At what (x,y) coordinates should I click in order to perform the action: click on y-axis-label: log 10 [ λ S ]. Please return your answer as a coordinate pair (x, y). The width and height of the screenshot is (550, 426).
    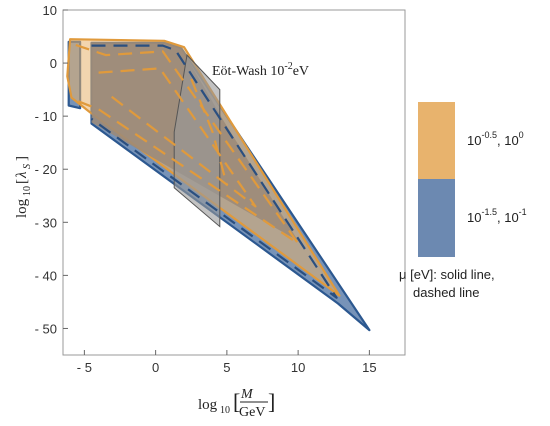
    Looking at the image, I should click on (23, 187).